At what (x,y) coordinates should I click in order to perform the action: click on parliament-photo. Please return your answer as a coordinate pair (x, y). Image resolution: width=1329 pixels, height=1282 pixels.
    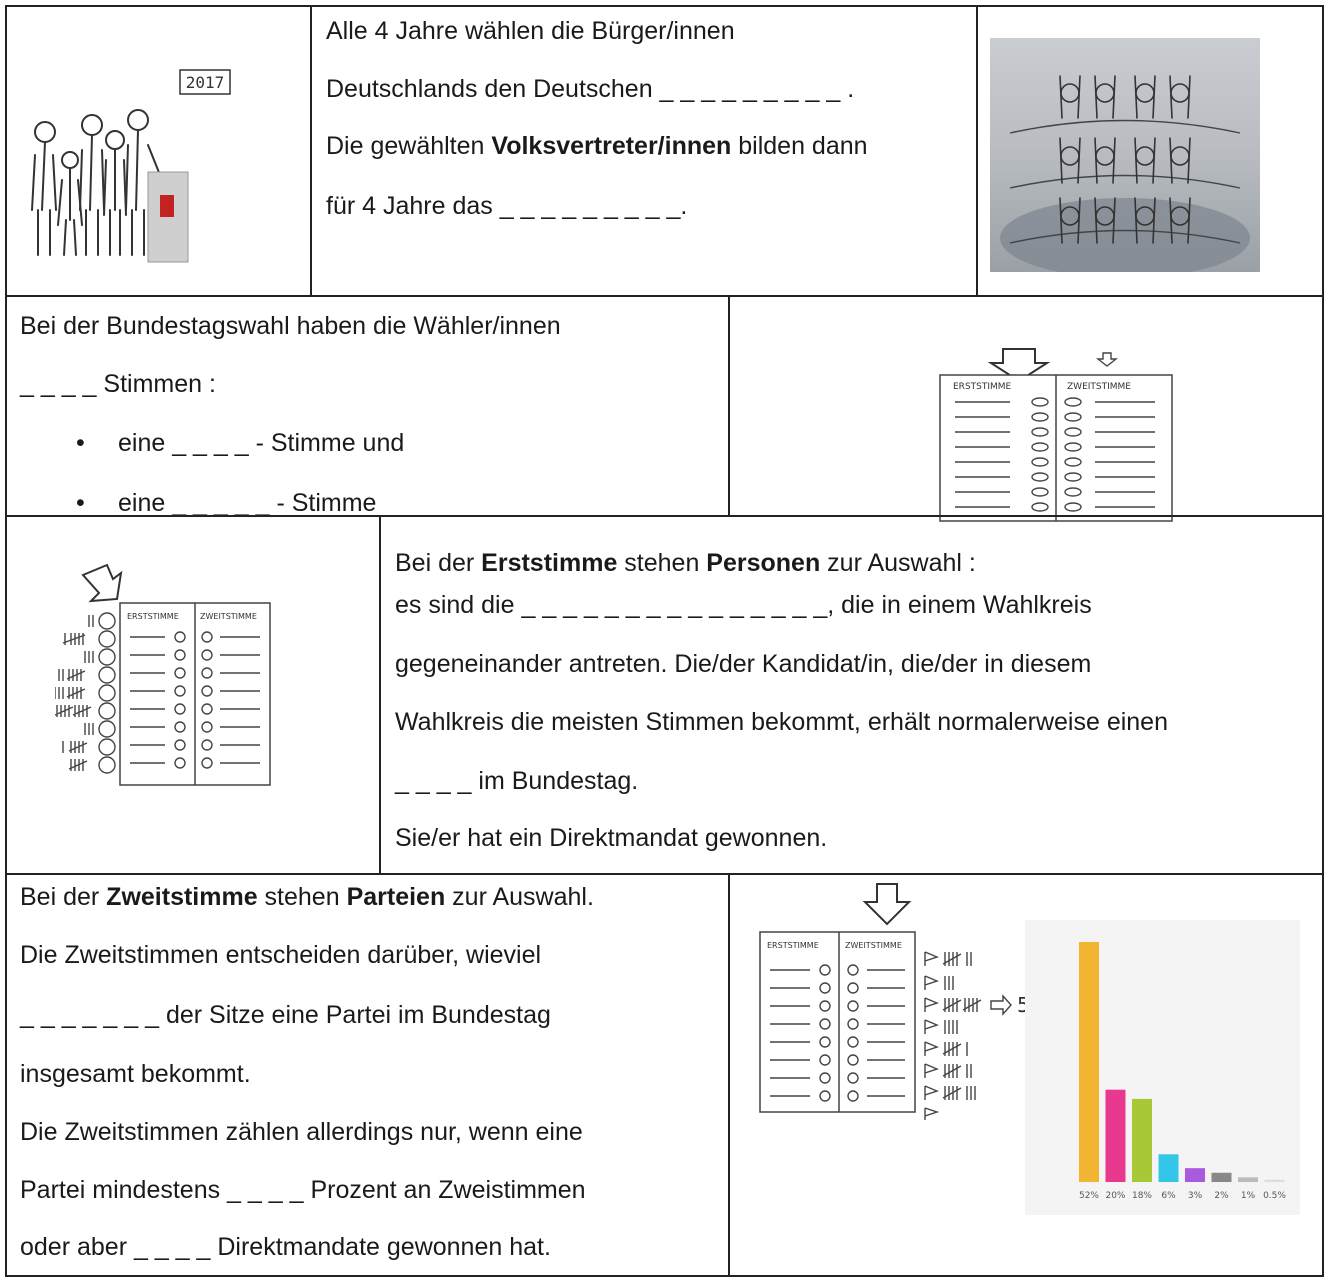
    Looking at the image, I should click on (1125, 155).